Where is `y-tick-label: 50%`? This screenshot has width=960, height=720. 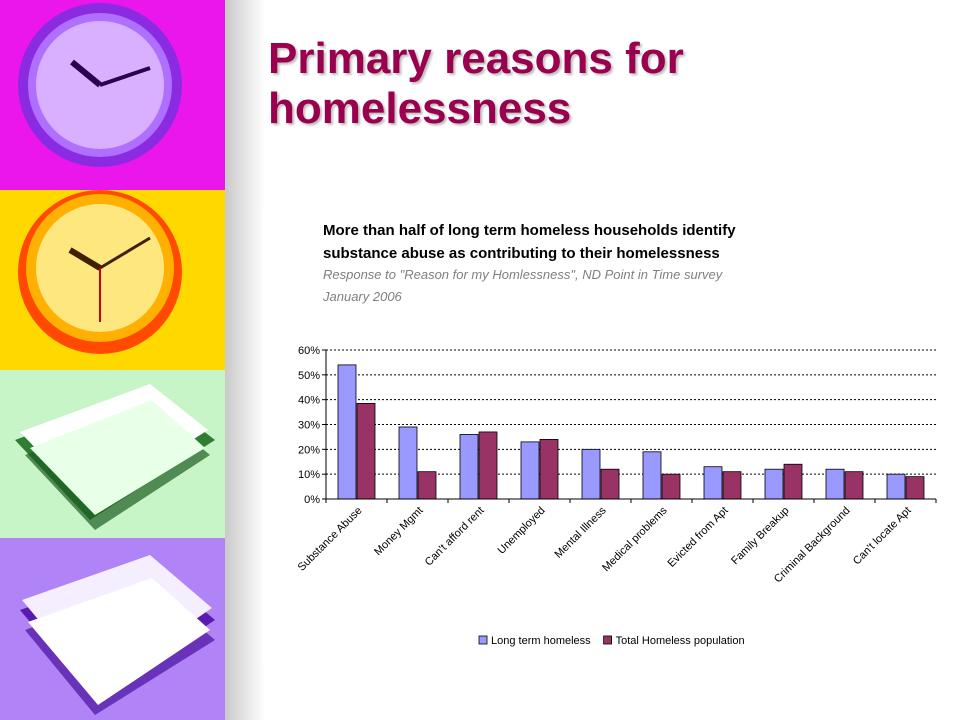
y-tick-label: 50% is located at coordinates (309, 376).